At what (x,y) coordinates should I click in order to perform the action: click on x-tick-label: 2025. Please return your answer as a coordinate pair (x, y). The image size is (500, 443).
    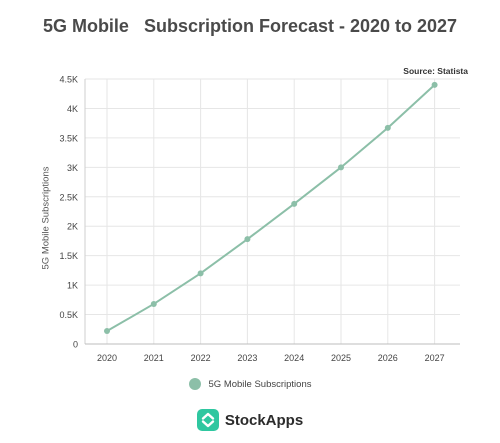
    Looking at the image, I should click on (341, 358).